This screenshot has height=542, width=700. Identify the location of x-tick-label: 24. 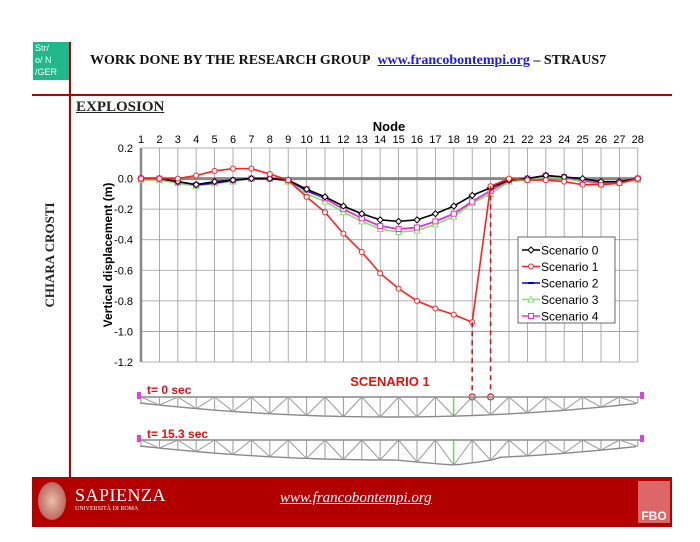
(564, 140).